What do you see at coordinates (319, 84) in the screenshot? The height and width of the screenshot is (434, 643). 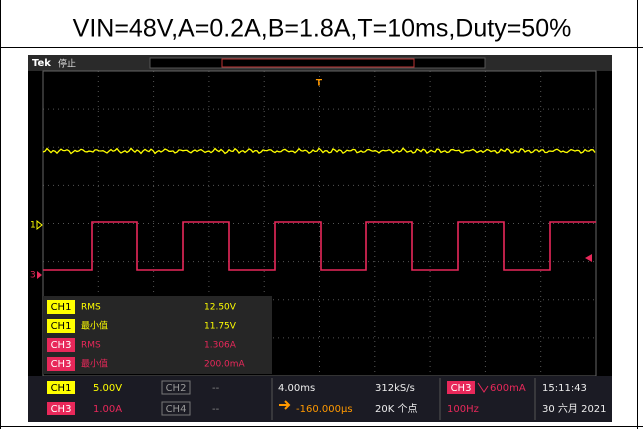 I see `trigger-marker: T` at bounding box center [319, 84].